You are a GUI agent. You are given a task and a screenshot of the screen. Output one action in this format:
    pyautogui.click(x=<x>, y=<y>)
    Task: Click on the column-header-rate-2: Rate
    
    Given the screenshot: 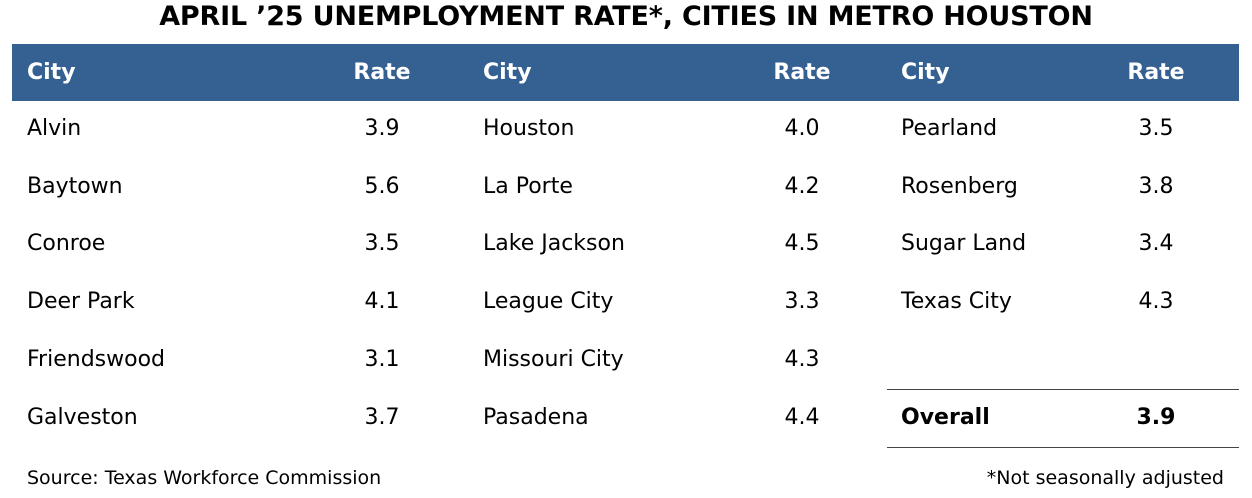 What is the action you would take?
    pyautogui.click(x=802, y=72)
    